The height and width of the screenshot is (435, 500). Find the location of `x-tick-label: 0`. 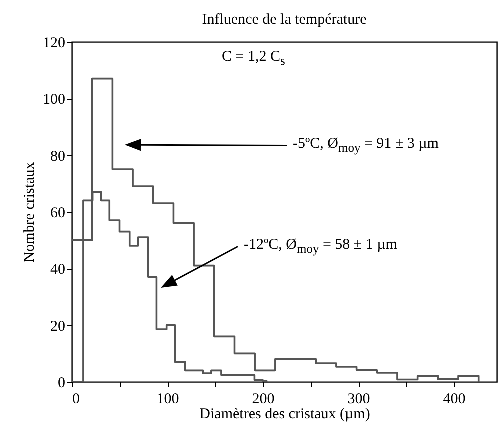

x-tick-label: 0 is located at coordinates (76, 400).